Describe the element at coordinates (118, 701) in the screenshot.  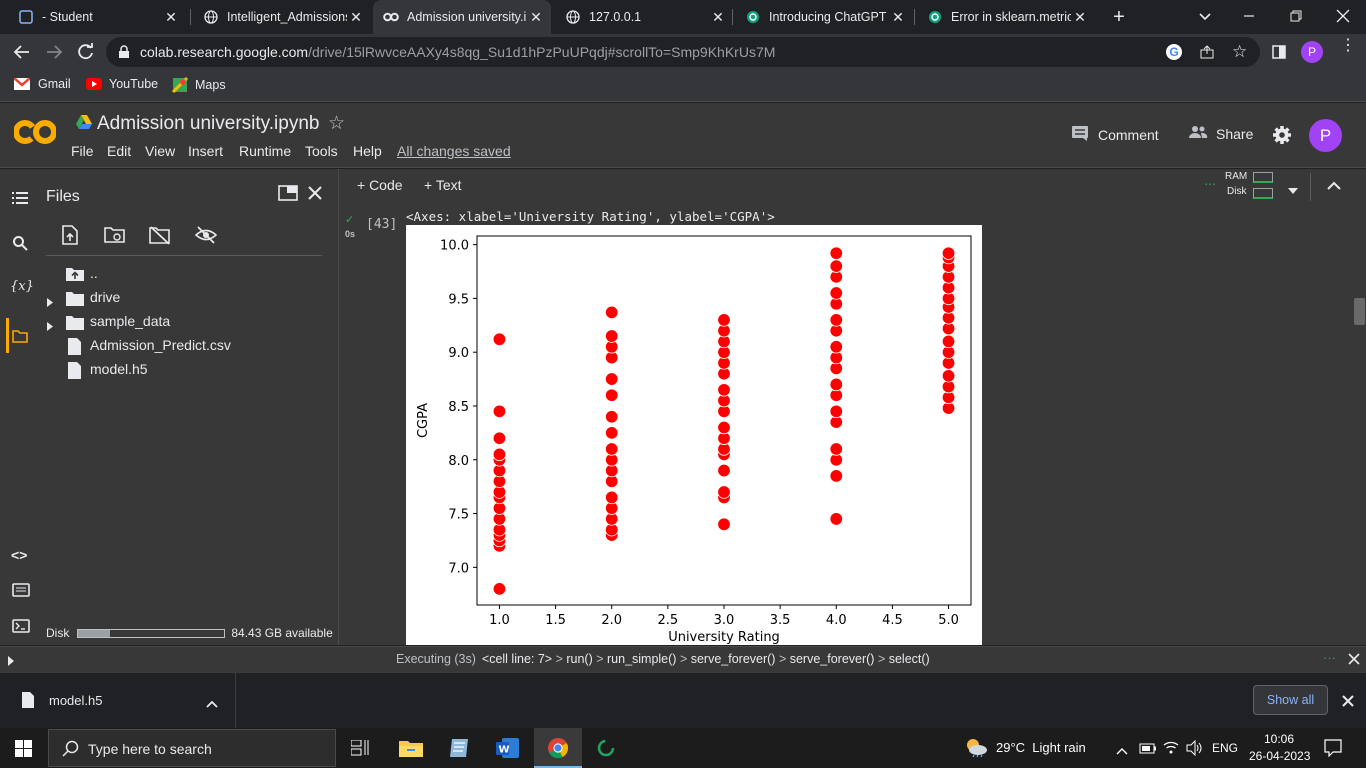
I see `download-item: model.h5` at that location.